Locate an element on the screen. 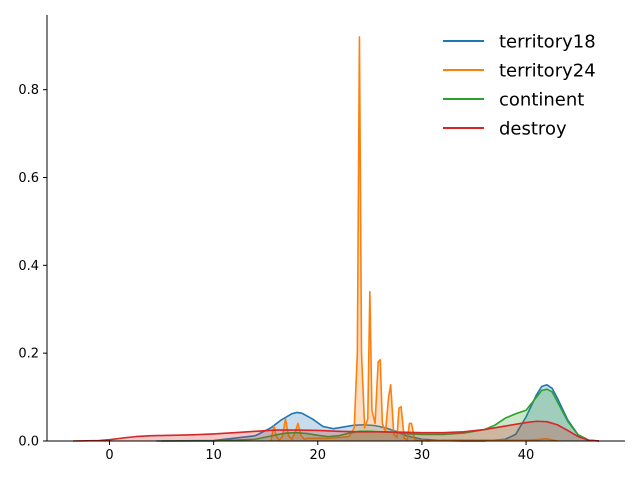  x-tick-label: 40 is located at coordinates (526, 455).